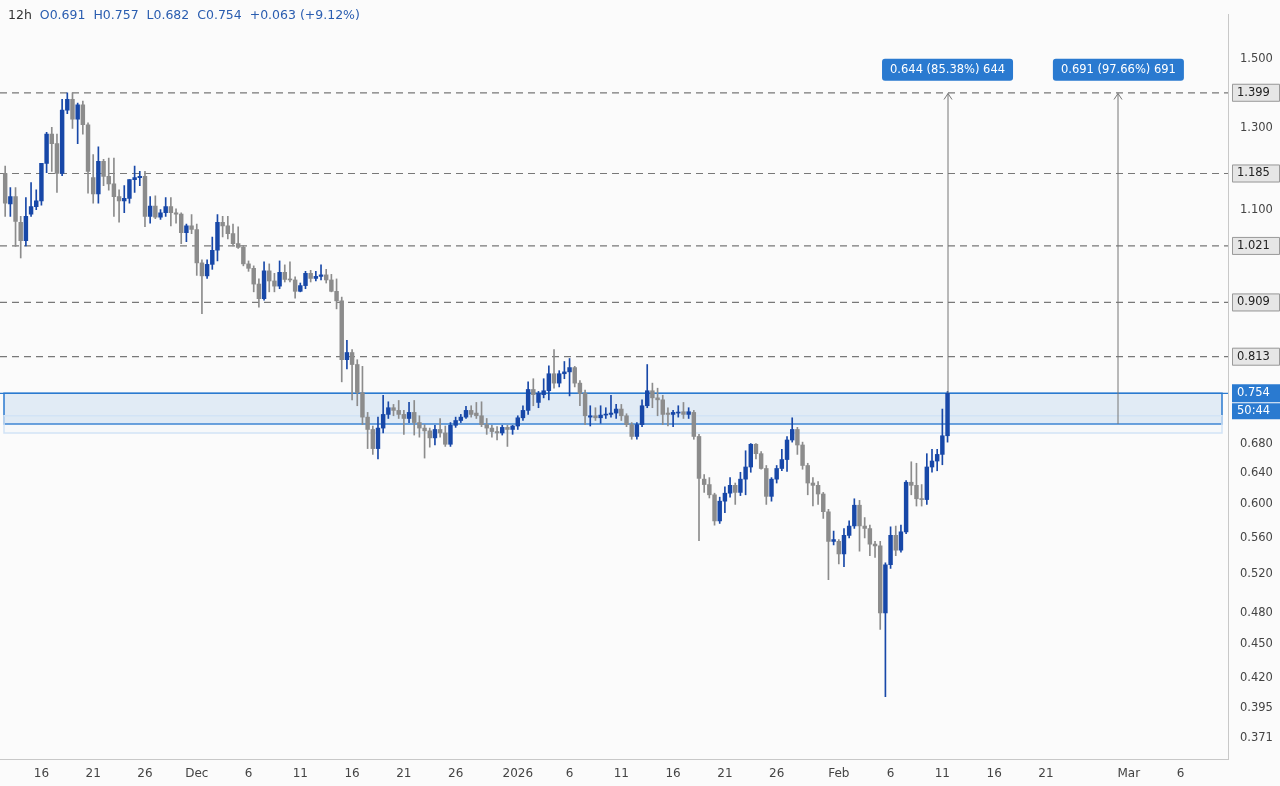  Describe the element at coordinates (197, 772) in the screenshot. I see `x-tick-label: Dec` at that location.